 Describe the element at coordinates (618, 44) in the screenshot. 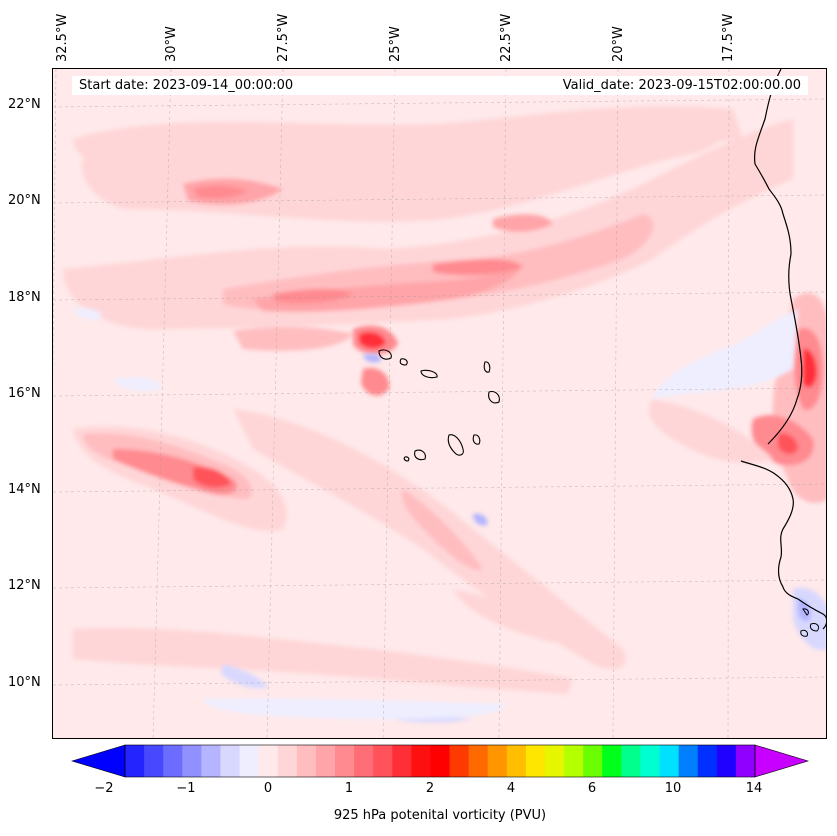

I see `lon-label-20w: 20°W` at that location.